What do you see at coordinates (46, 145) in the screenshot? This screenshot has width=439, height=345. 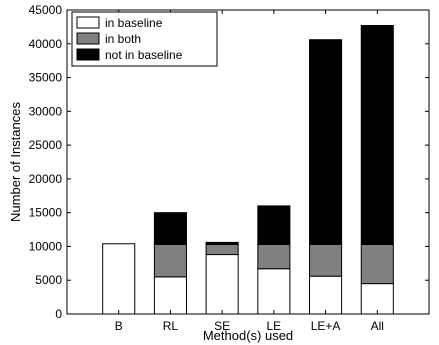 I see `y-tick-label: 25000` at bounding box center [46, 145].